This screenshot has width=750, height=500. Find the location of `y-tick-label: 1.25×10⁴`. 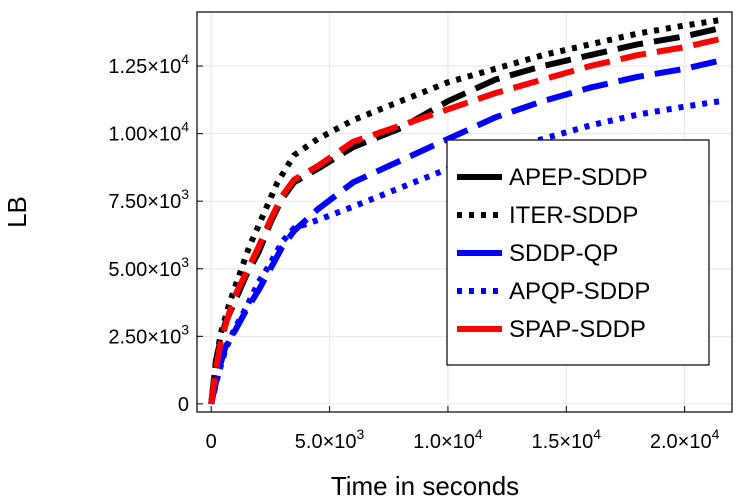

y-tick-label: 1.25×10⁴ is located at coordinates (148, 64).